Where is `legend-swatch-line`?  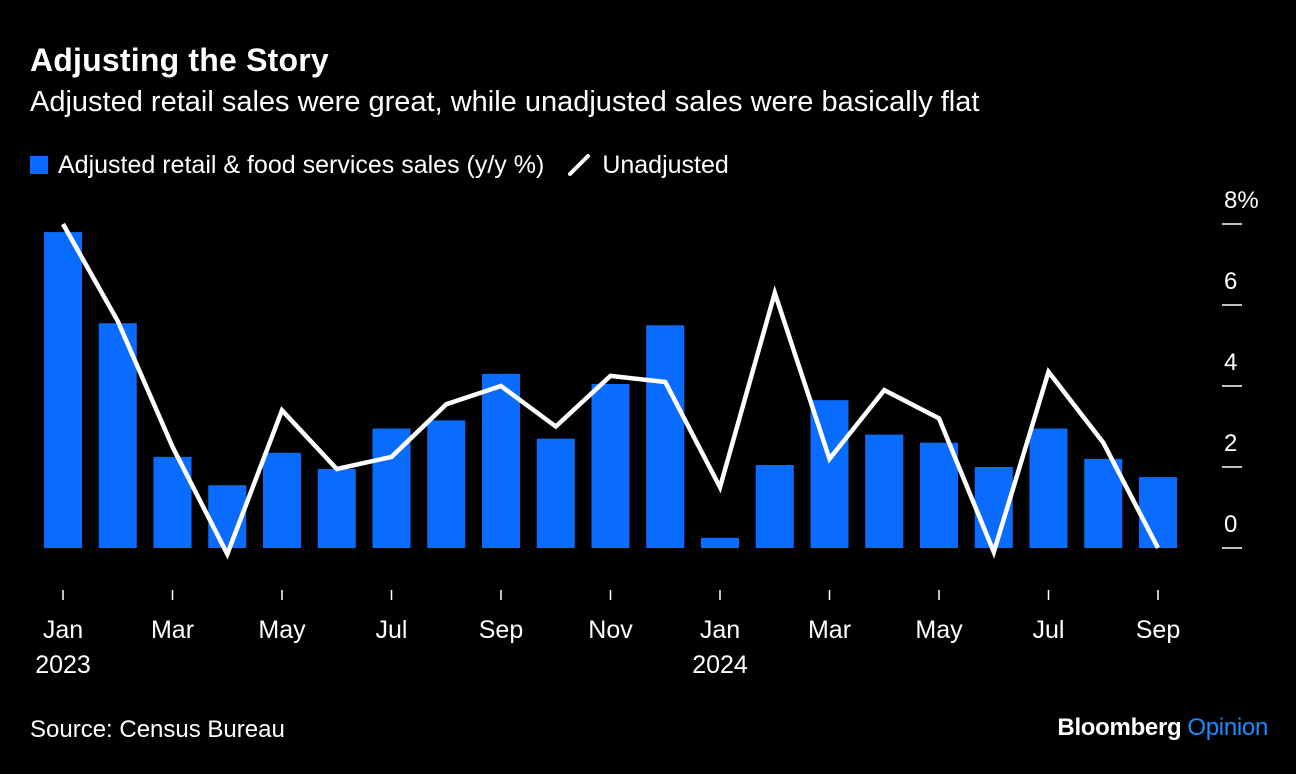
legend-swatch-line is located at coordinates (579, 165).